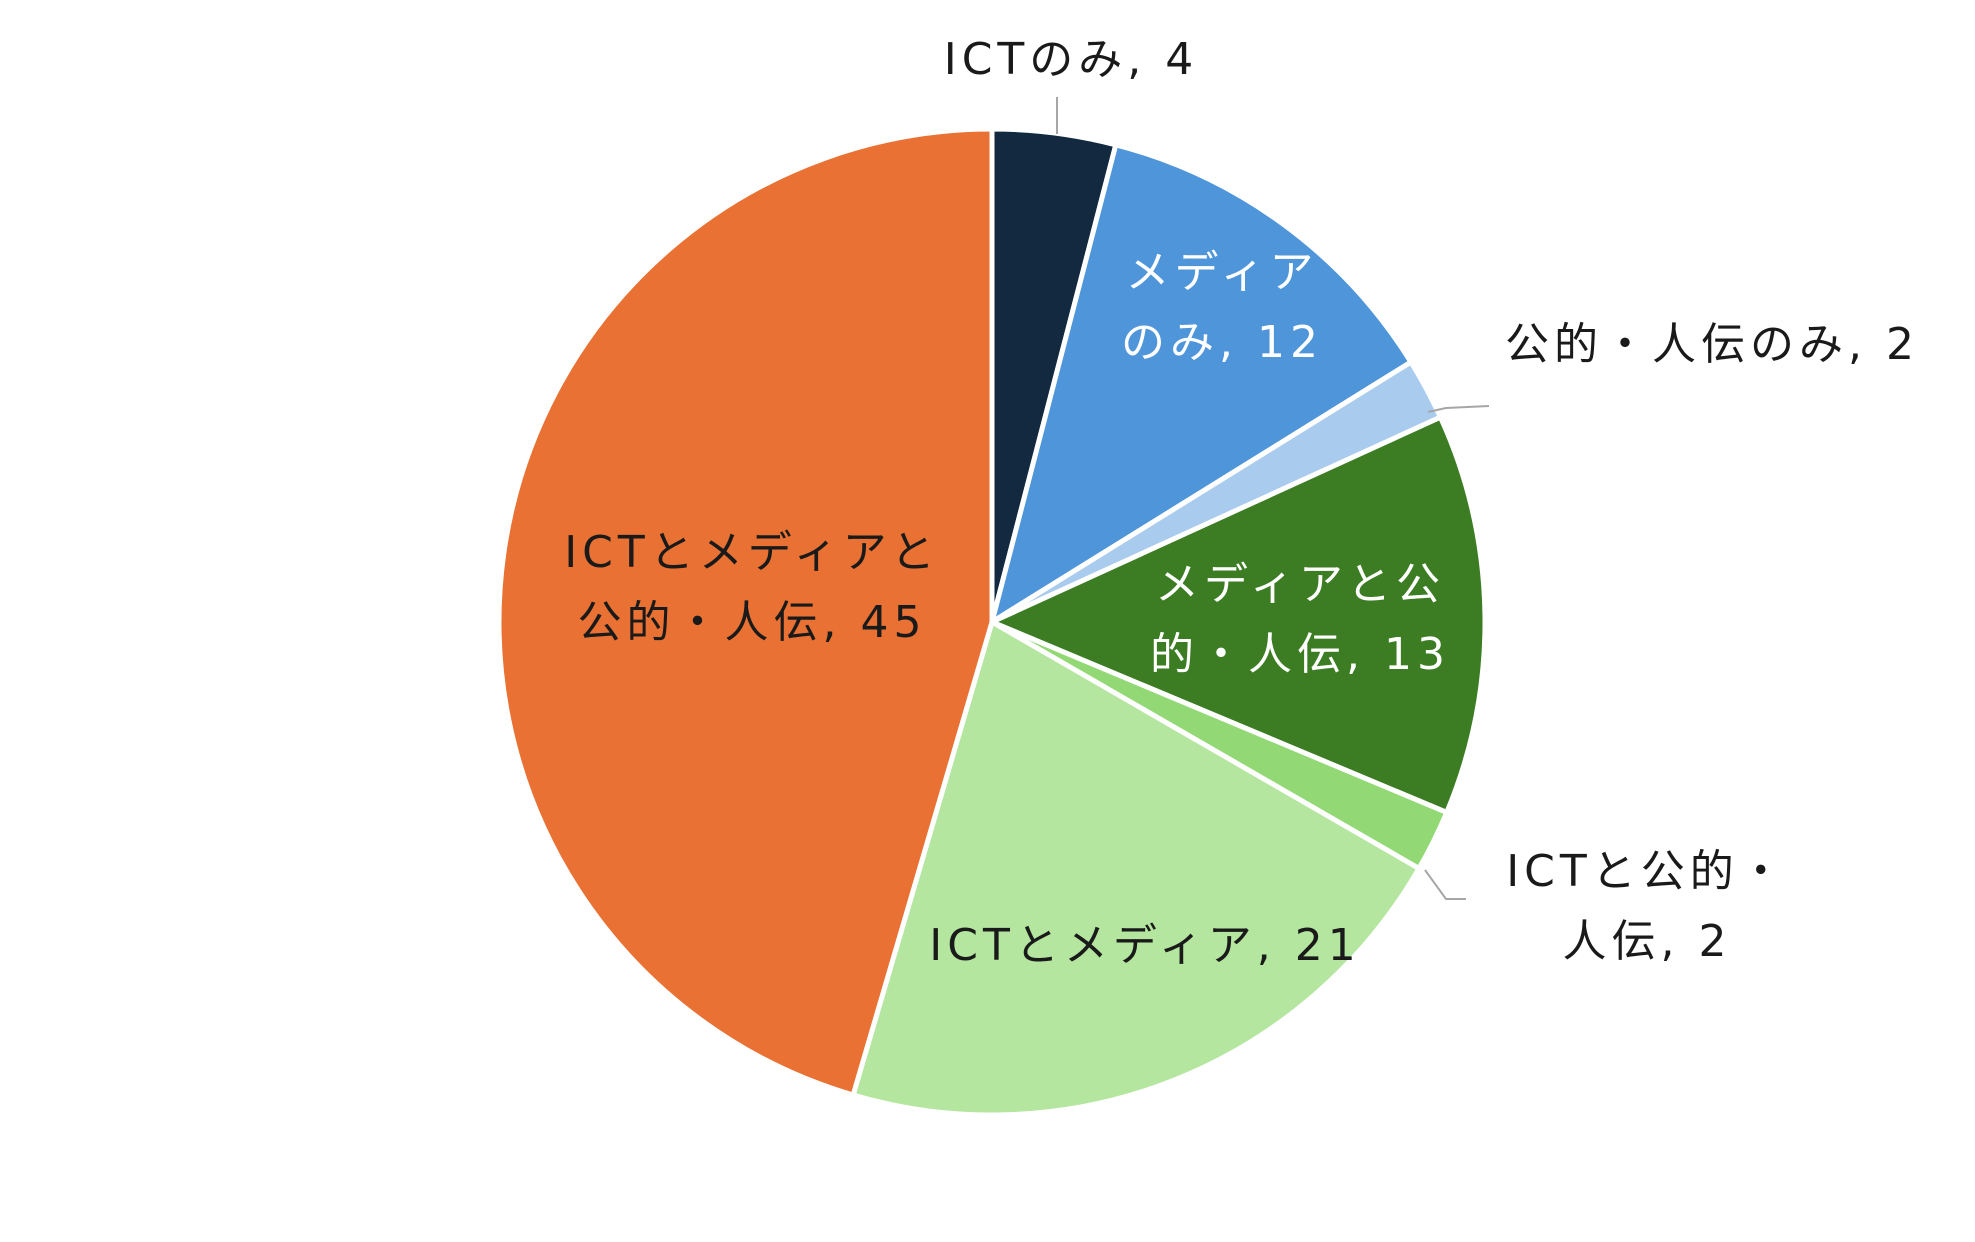  Describe the element at coordinates (752, 622) in the screenshot. I see `slice-label-line: 公的・人伝, 45` at that location.